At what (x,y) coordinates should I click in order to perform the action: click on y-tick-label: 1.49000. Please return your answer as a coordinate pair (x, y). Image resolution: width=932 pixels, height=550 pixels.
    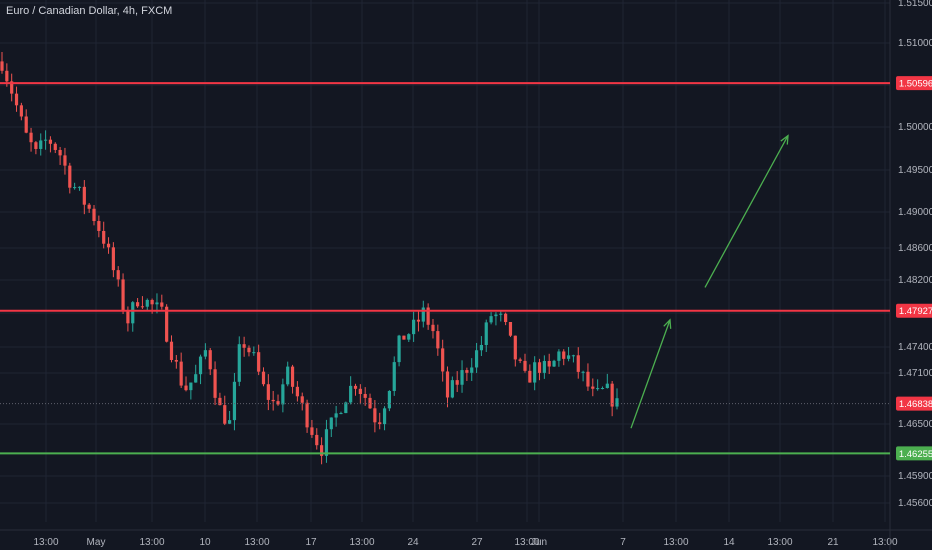
    Looking at the image, I should click on (915, 212).